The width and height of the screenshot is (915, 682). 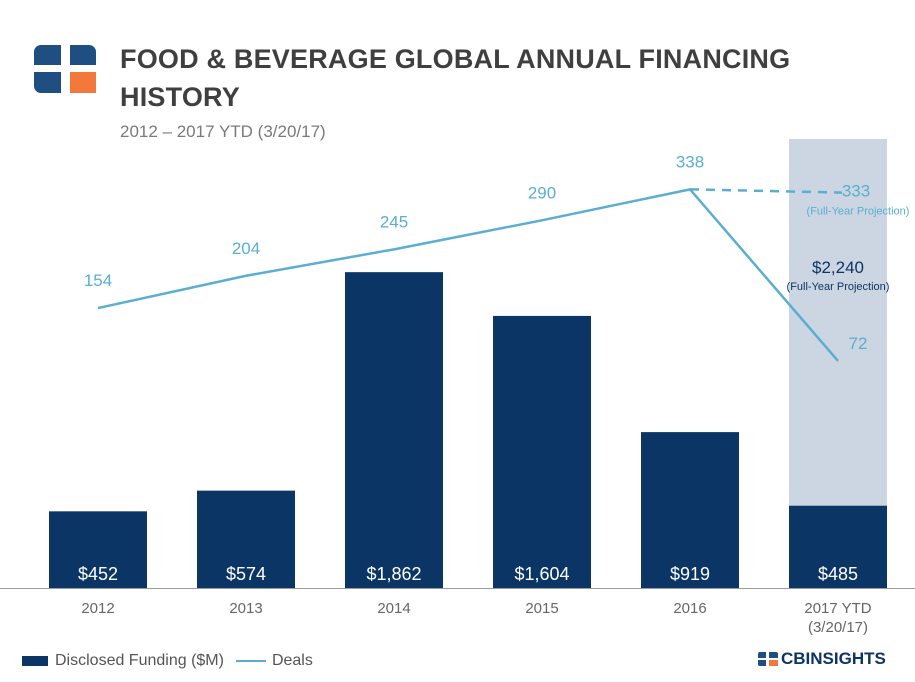 What do you see at coordinates (858, 343) in the screenshot?
I see `deals-value-label: 72` at bounding box center [858, 343].